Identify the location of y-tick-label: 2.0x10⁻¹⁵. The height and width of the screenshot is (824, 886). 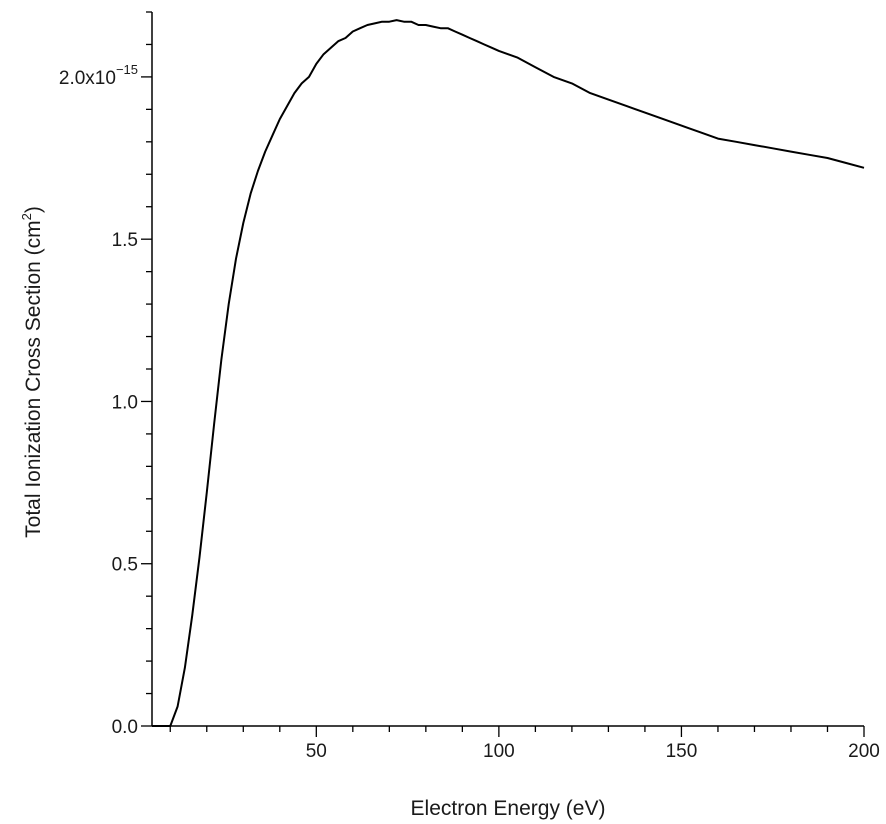
(98, 75).